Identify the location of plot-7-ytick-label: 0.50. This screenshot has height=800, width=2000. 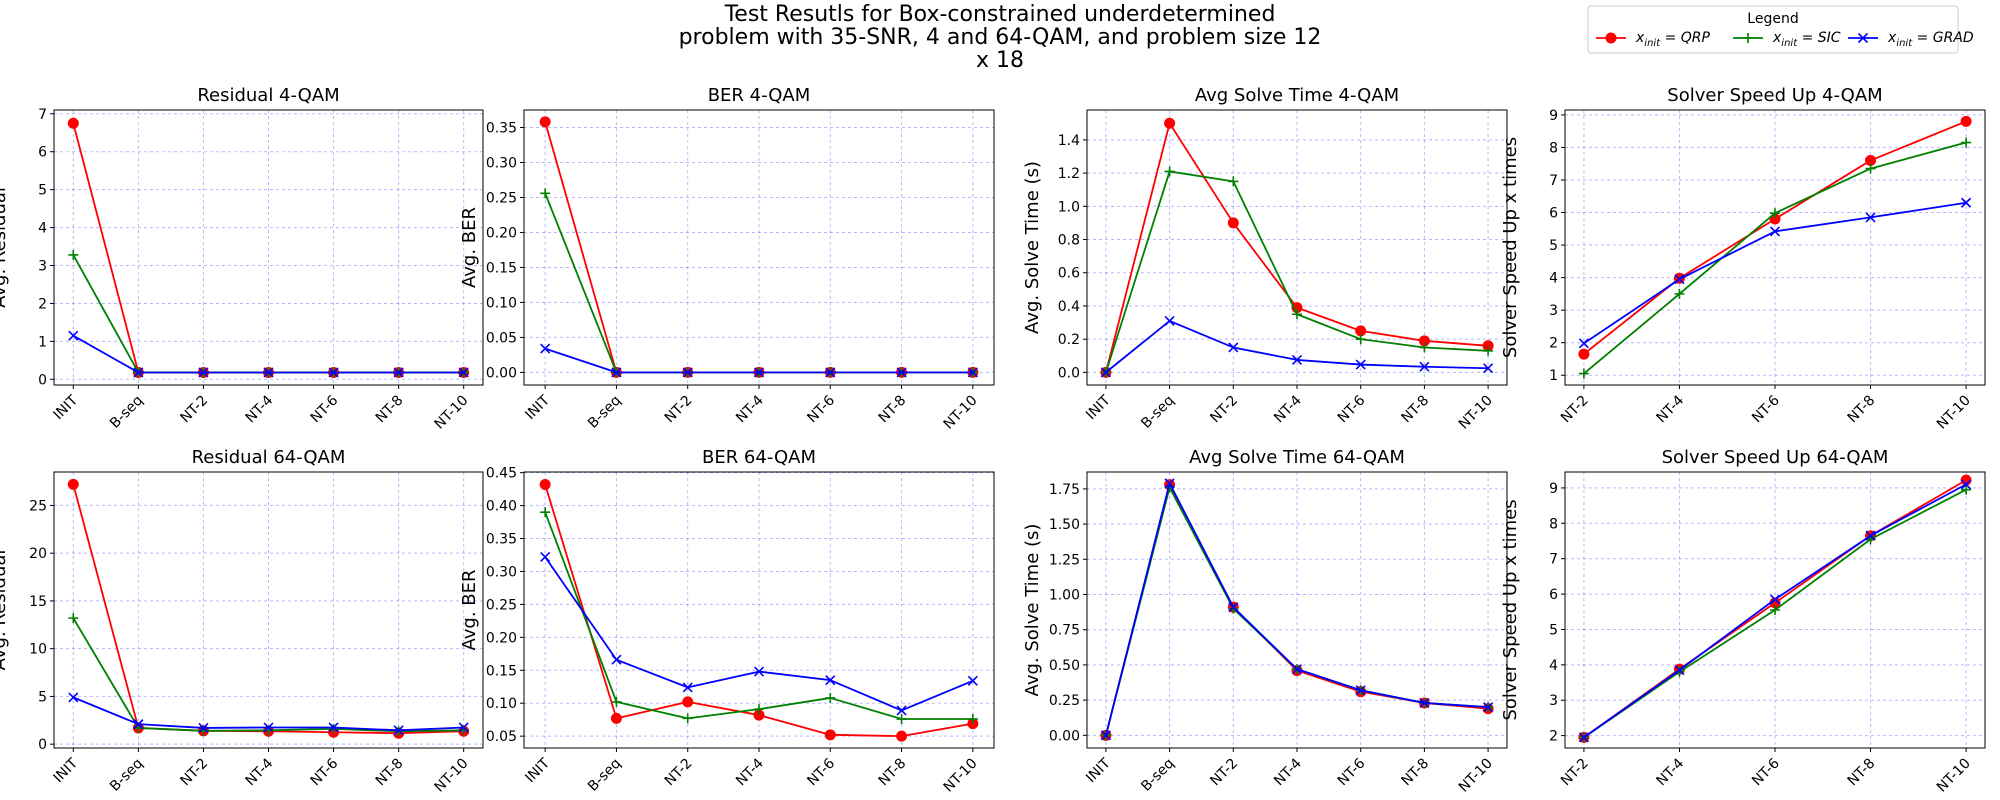
(1064, 666).